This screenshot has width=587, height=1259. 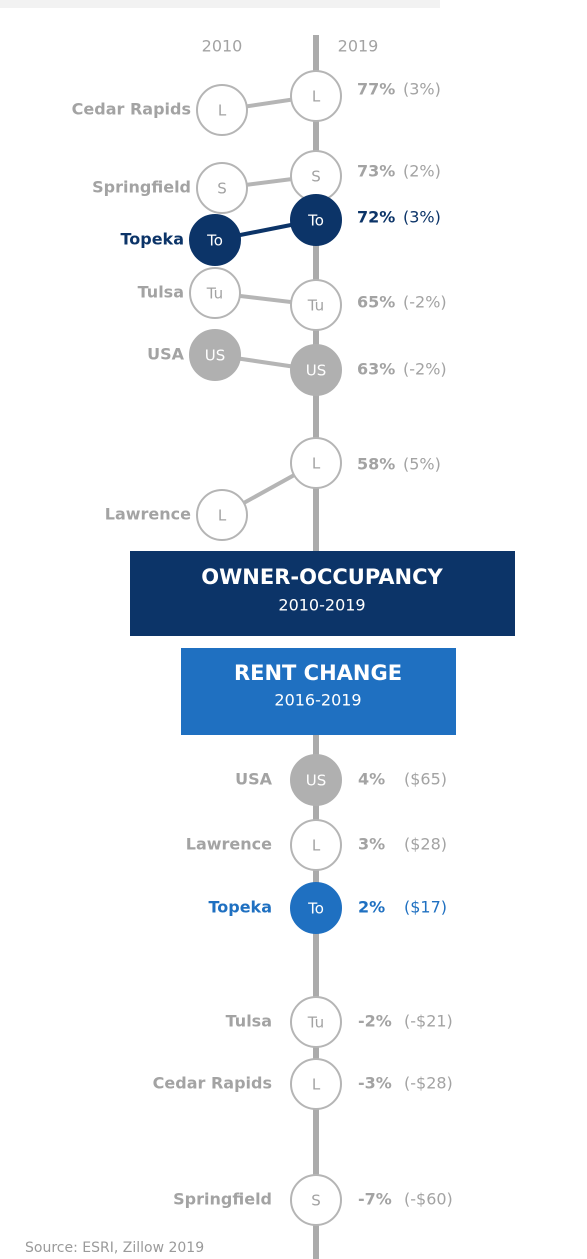 I want to click on rent-box, so click(x=318, y=691).